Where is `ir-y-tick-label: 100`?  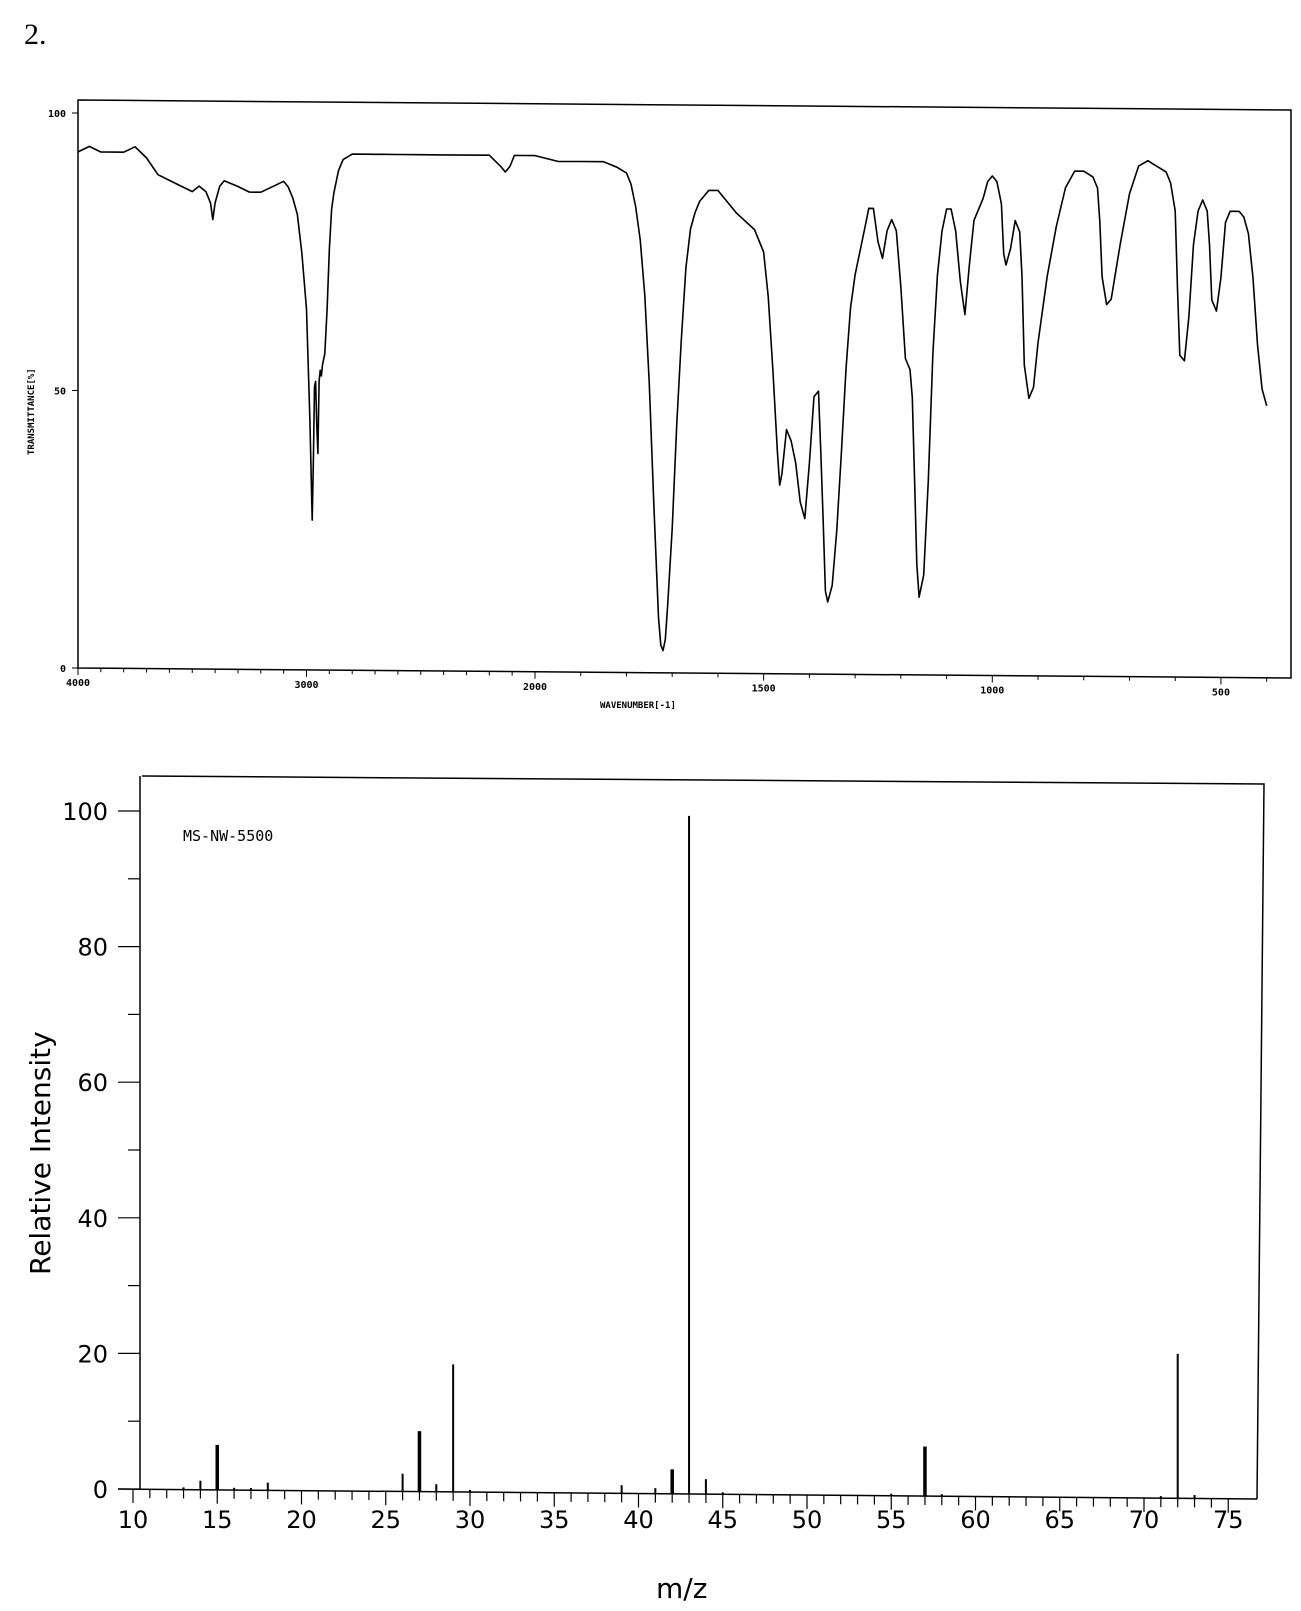 ir-y-tick-label: 100 is located at coordinates (57, 114).